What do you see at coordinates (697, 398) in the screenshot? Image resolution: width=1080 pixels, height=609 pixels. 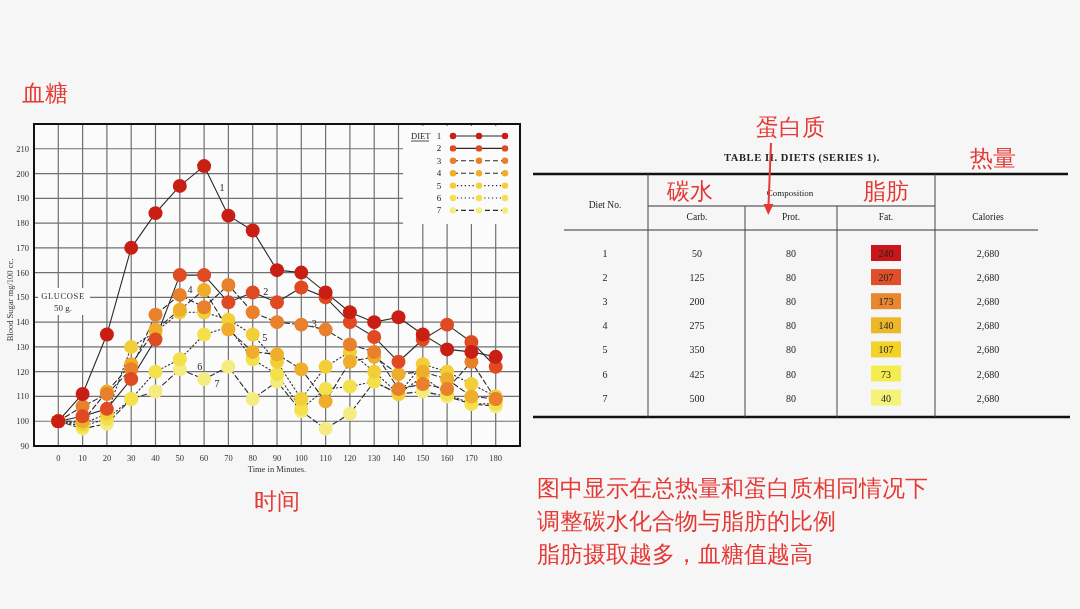 I see `cell: 500` at bounding box center [697, 398].